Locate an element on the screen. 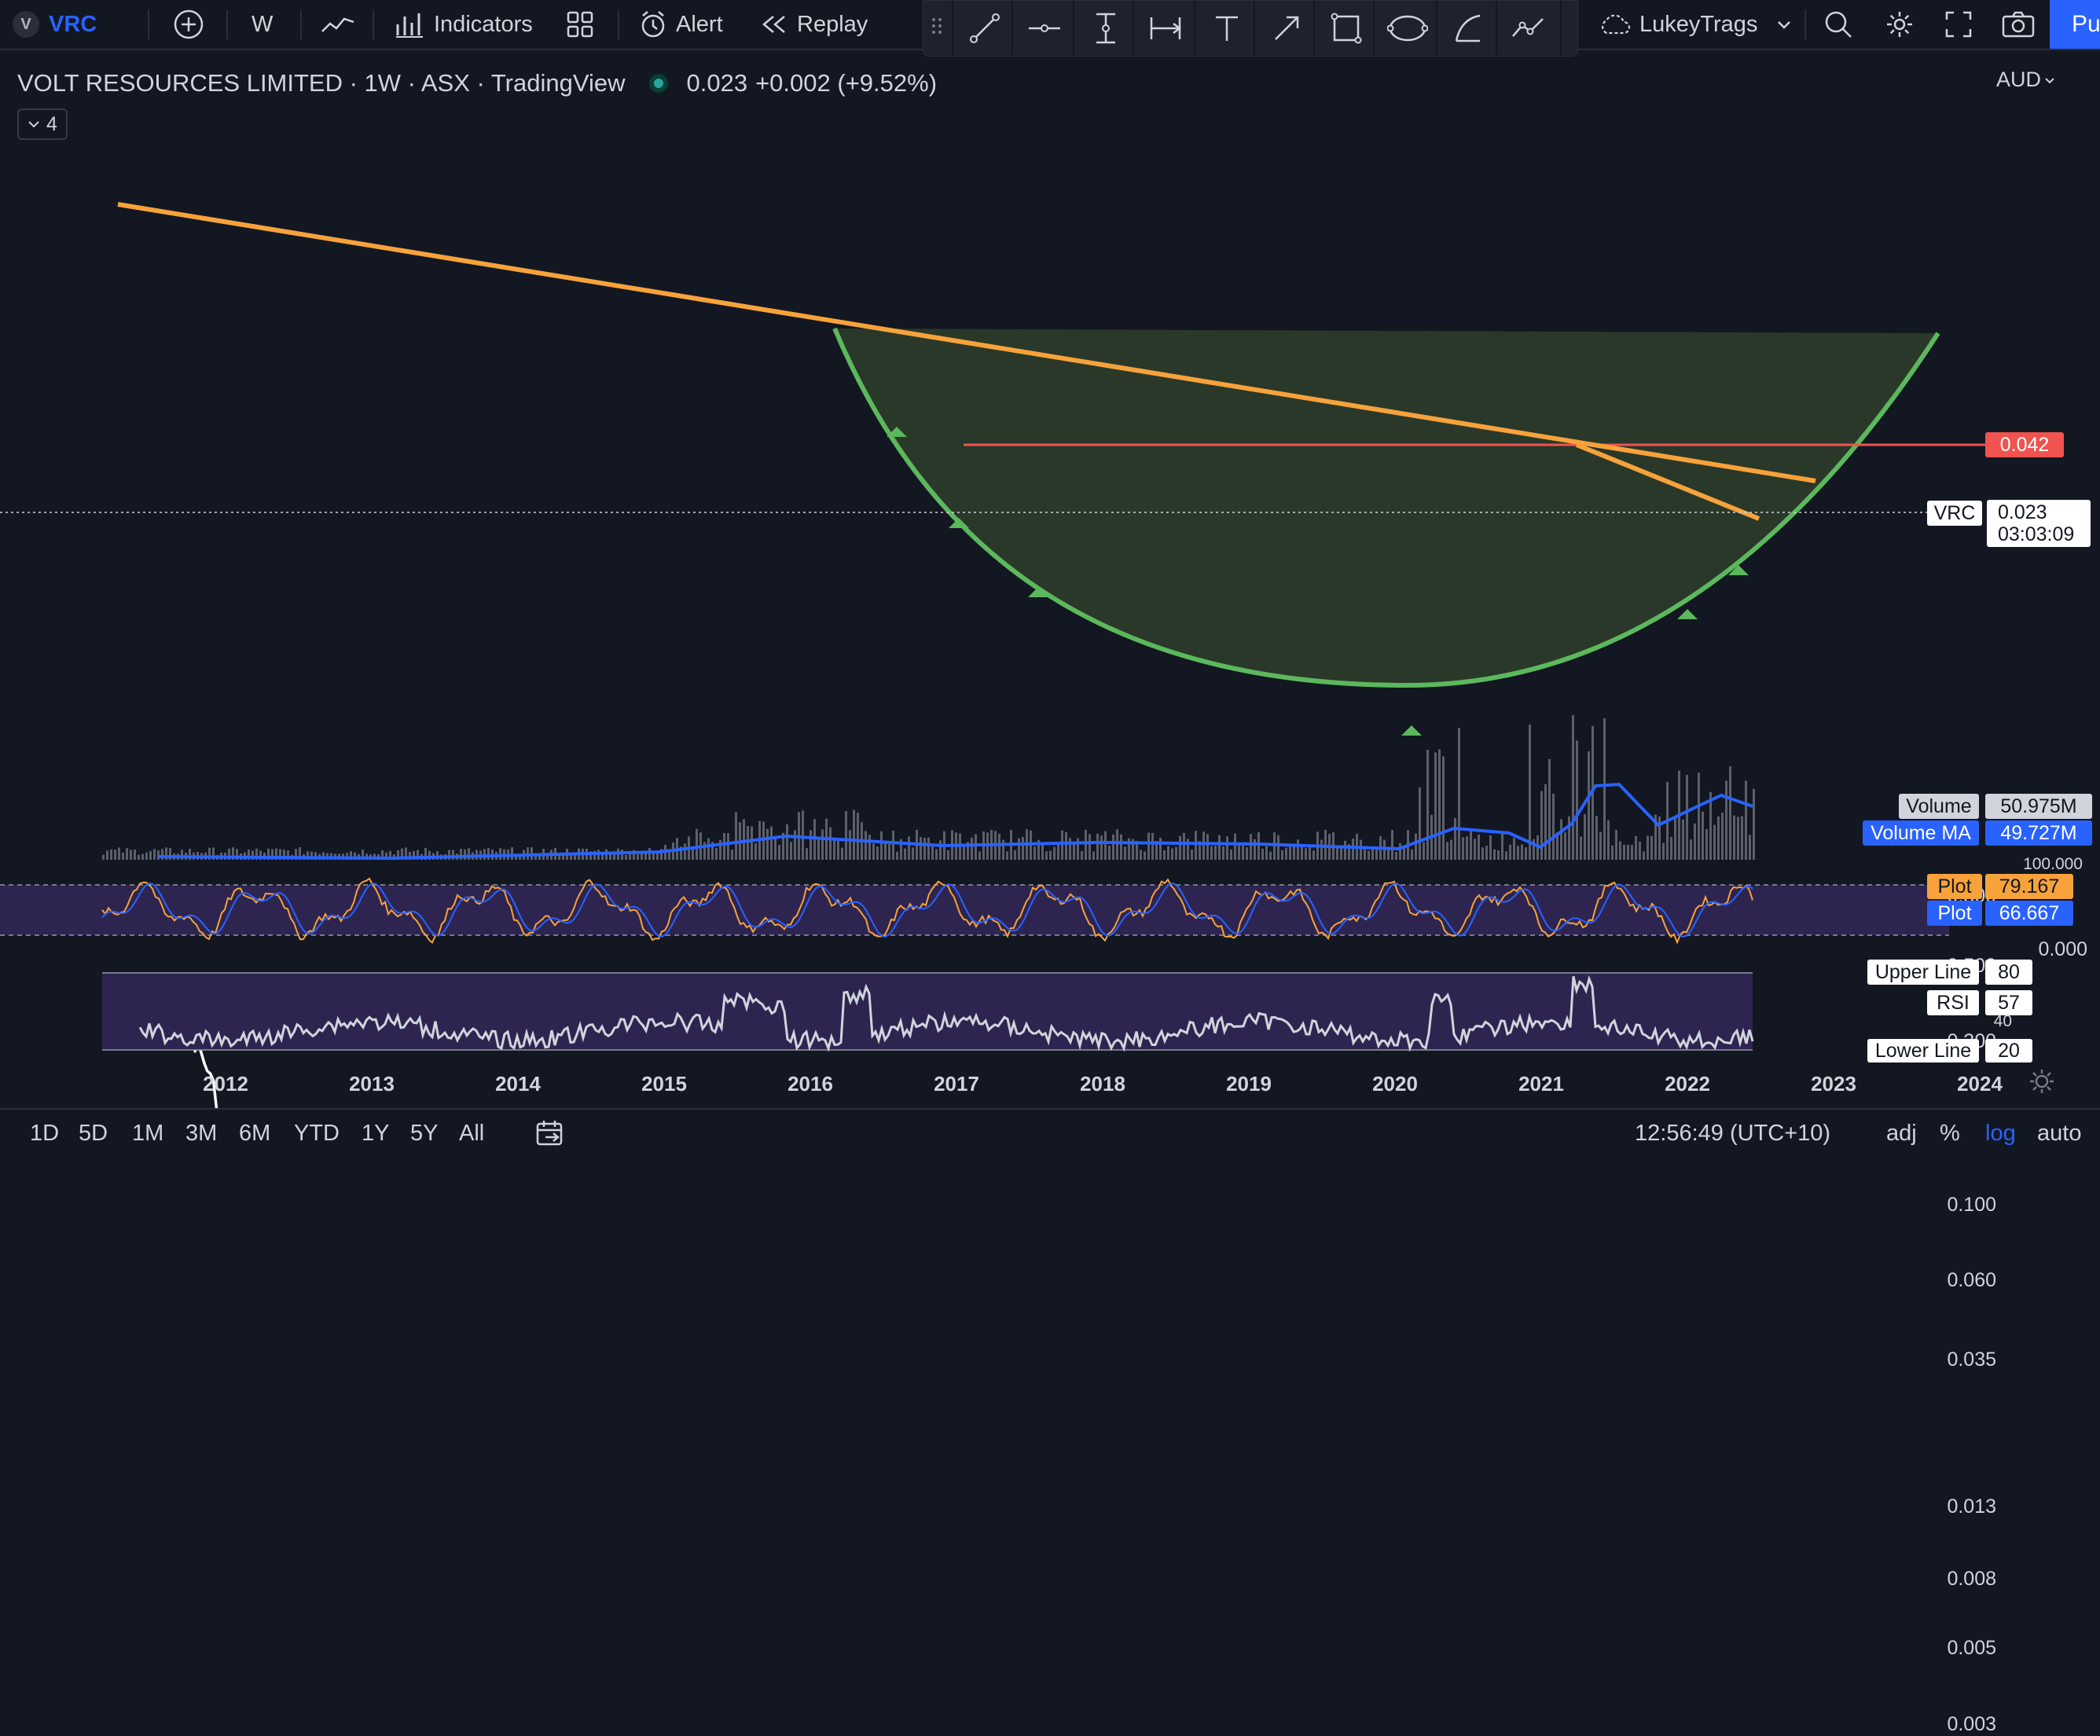  range-button: 1D is located at coordinates (45, 1133).